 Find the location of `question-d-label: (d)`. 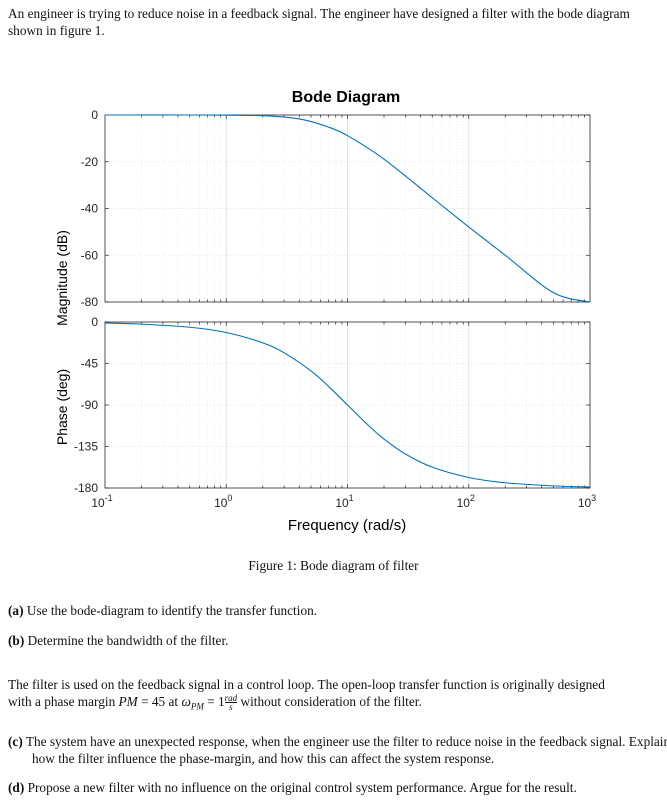

question-d-label: (d) is located at coordinates (16, 787).